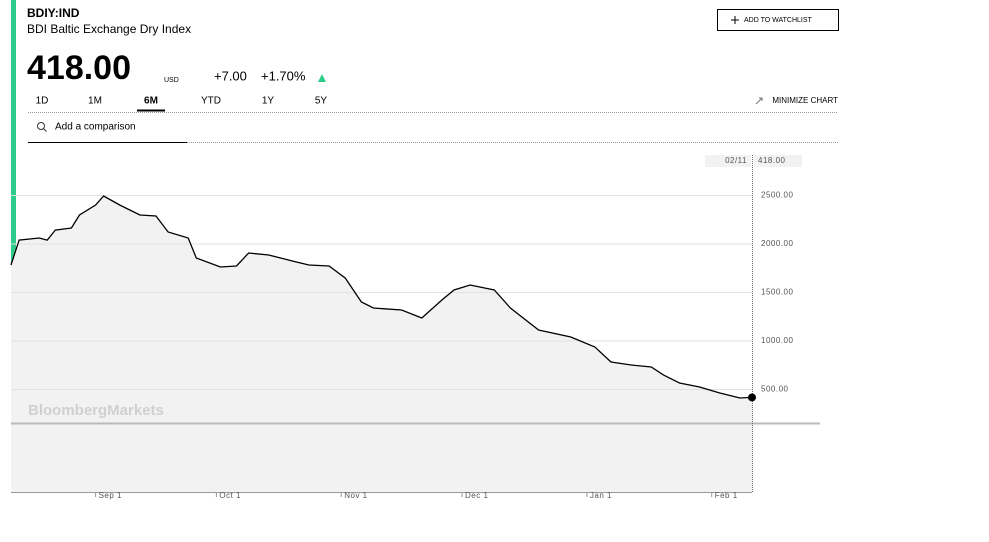  Describe the element at coordinates (109, 29) in the screenshot. I see `index-name: BDI Baltic Exchange Dry Index` at that location.